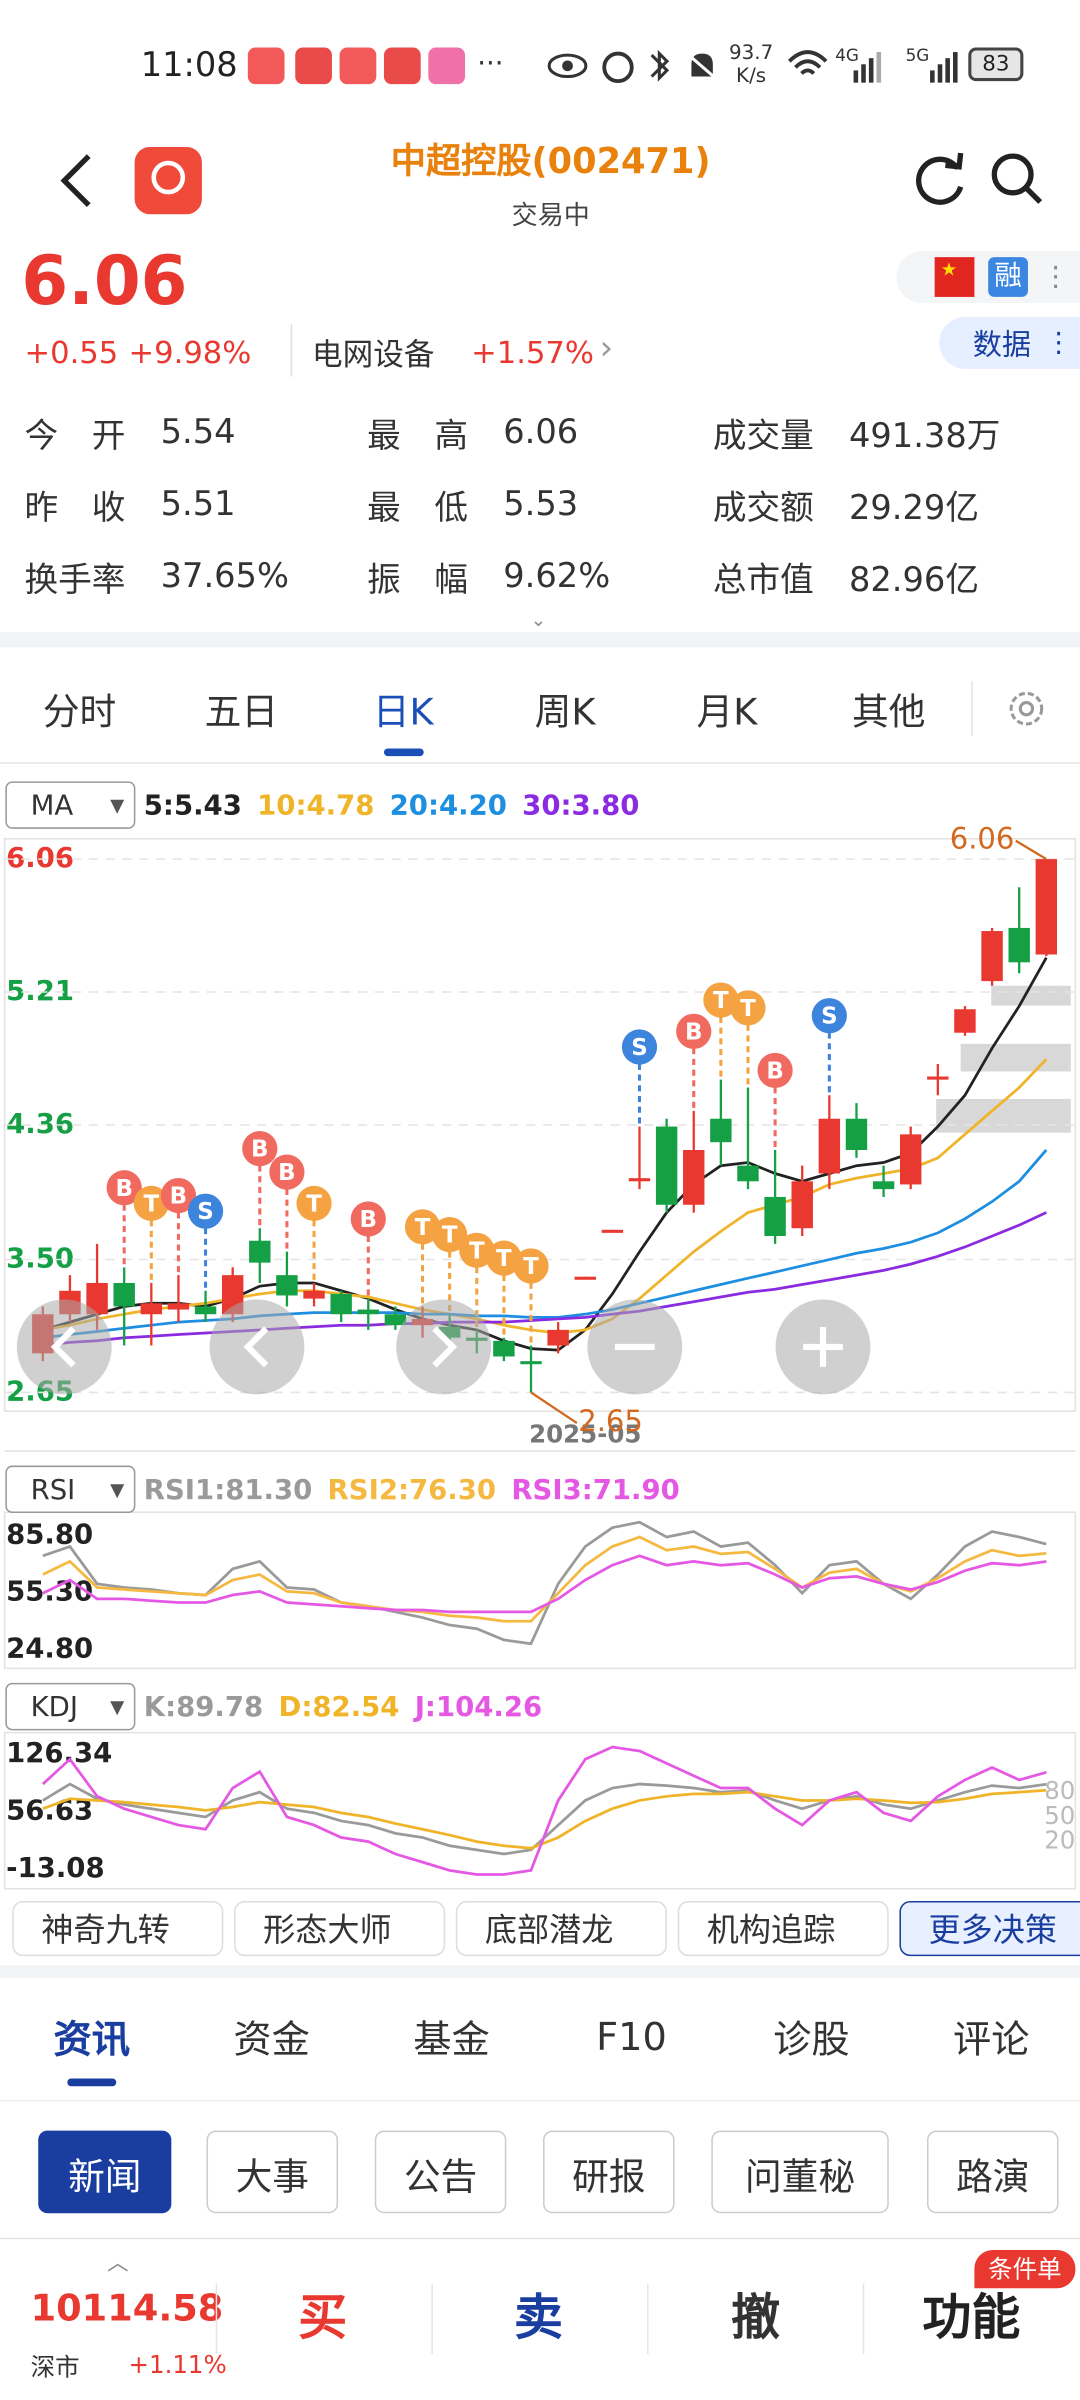  What do you see at coordinates (403, 712) in the screenshot?
I see `period-tab: 日K` at bounding box center [403, 712].